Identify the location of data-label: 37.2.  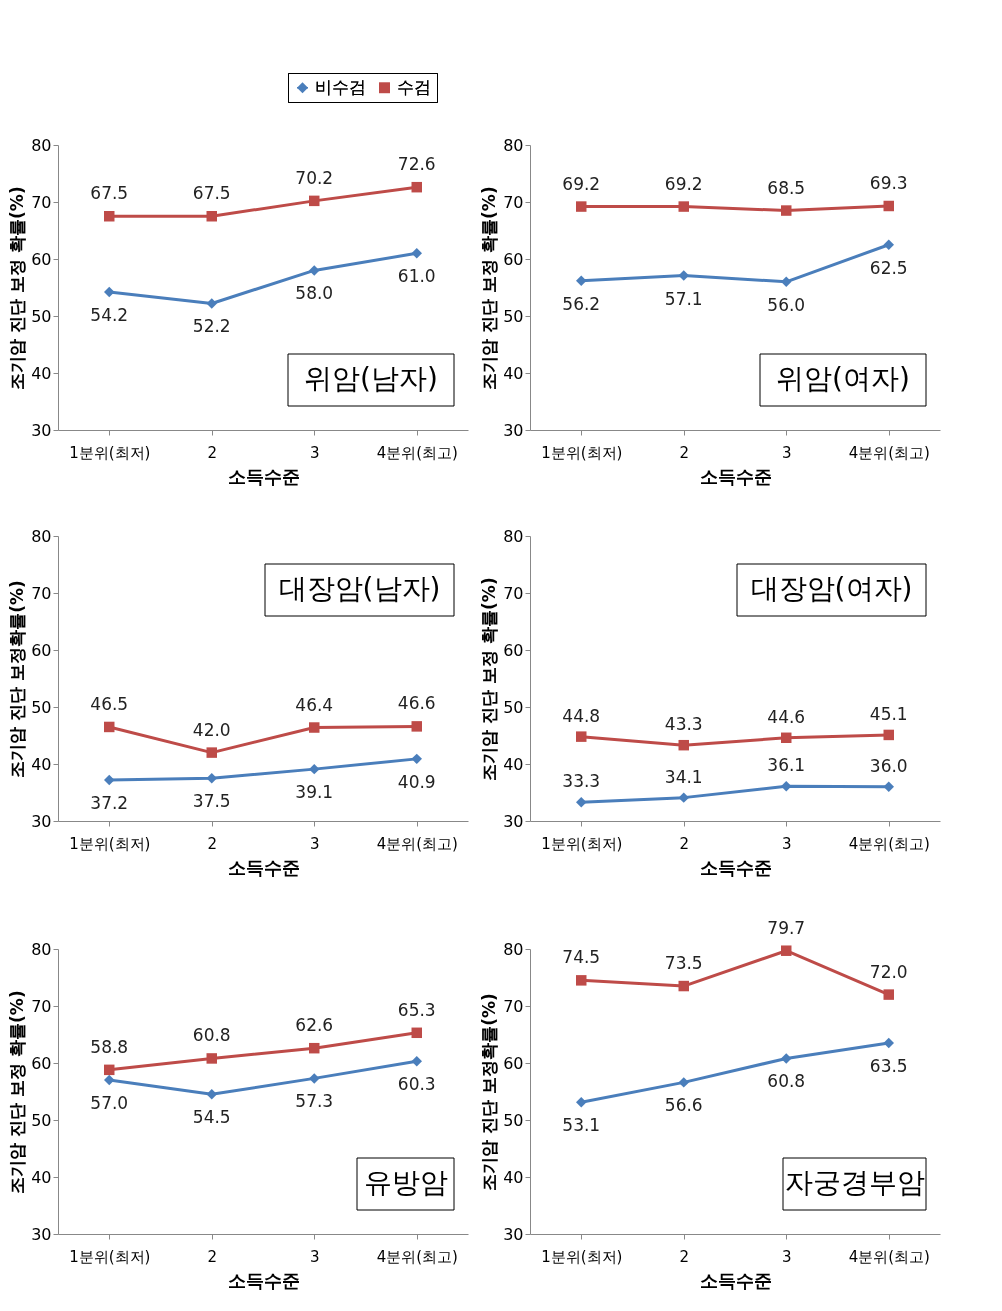
(109, 802).